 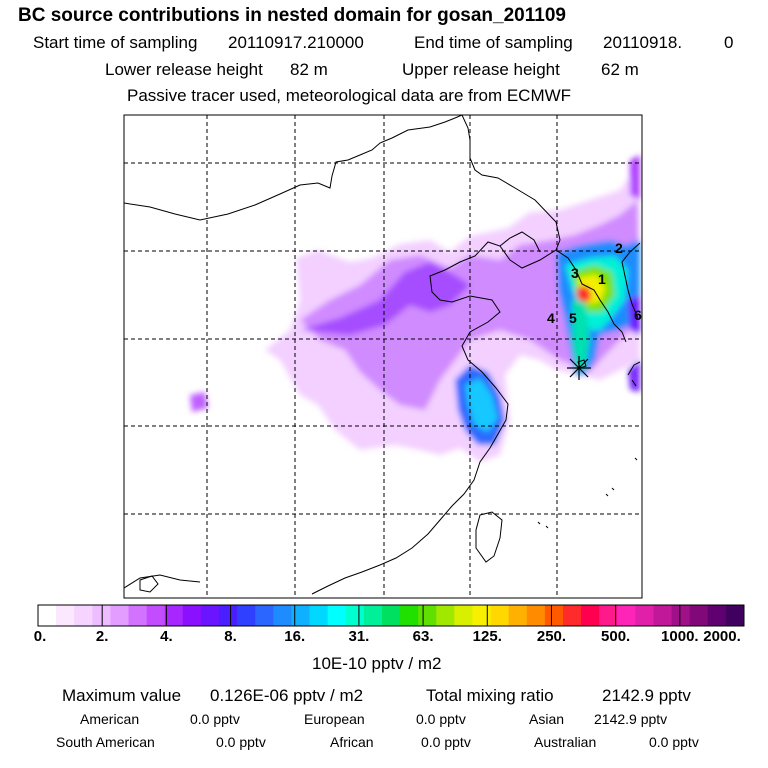 I want to click on colorbar-tick-label-0: 0., so click(x=40, y=636).